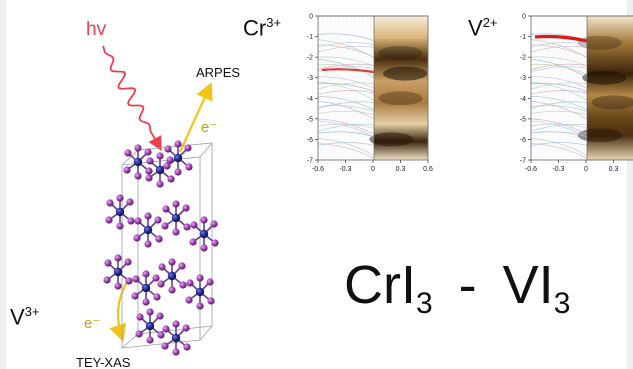 The height and width of the screenshot is (369, 633). Describe the element at coordinates (558, 169) in the screenshot. I see `x-tick-label: -0.3` at that location.